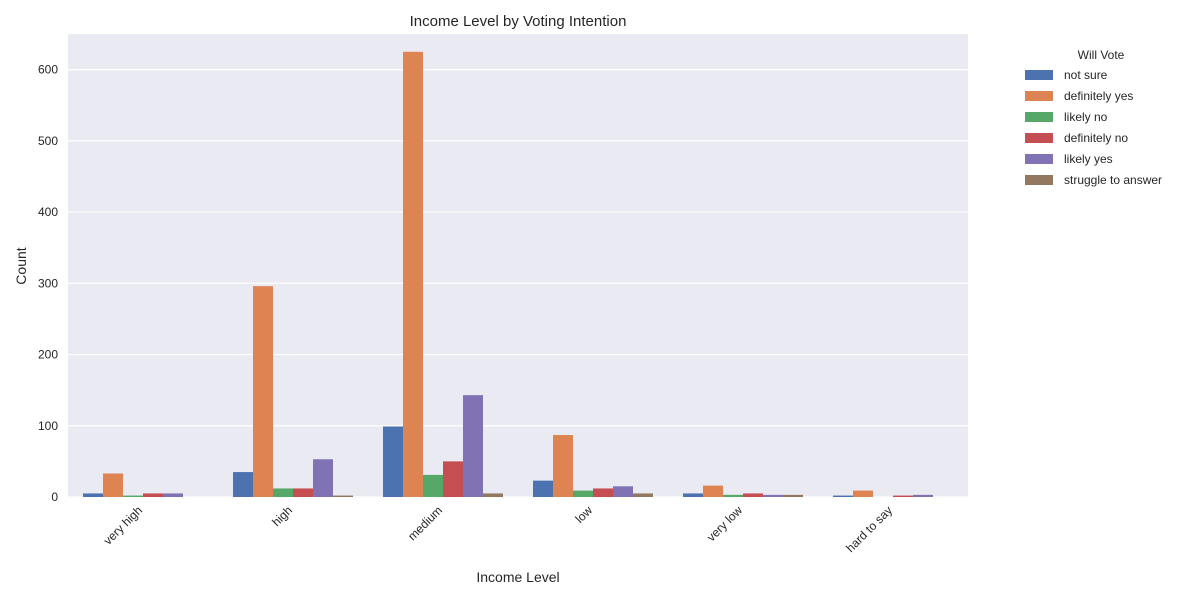 This screenshot has height=600, width=1200. Describe the element at coordinates (123, 525) in the screenshot. I see `x-tick-label: very high` at that location.